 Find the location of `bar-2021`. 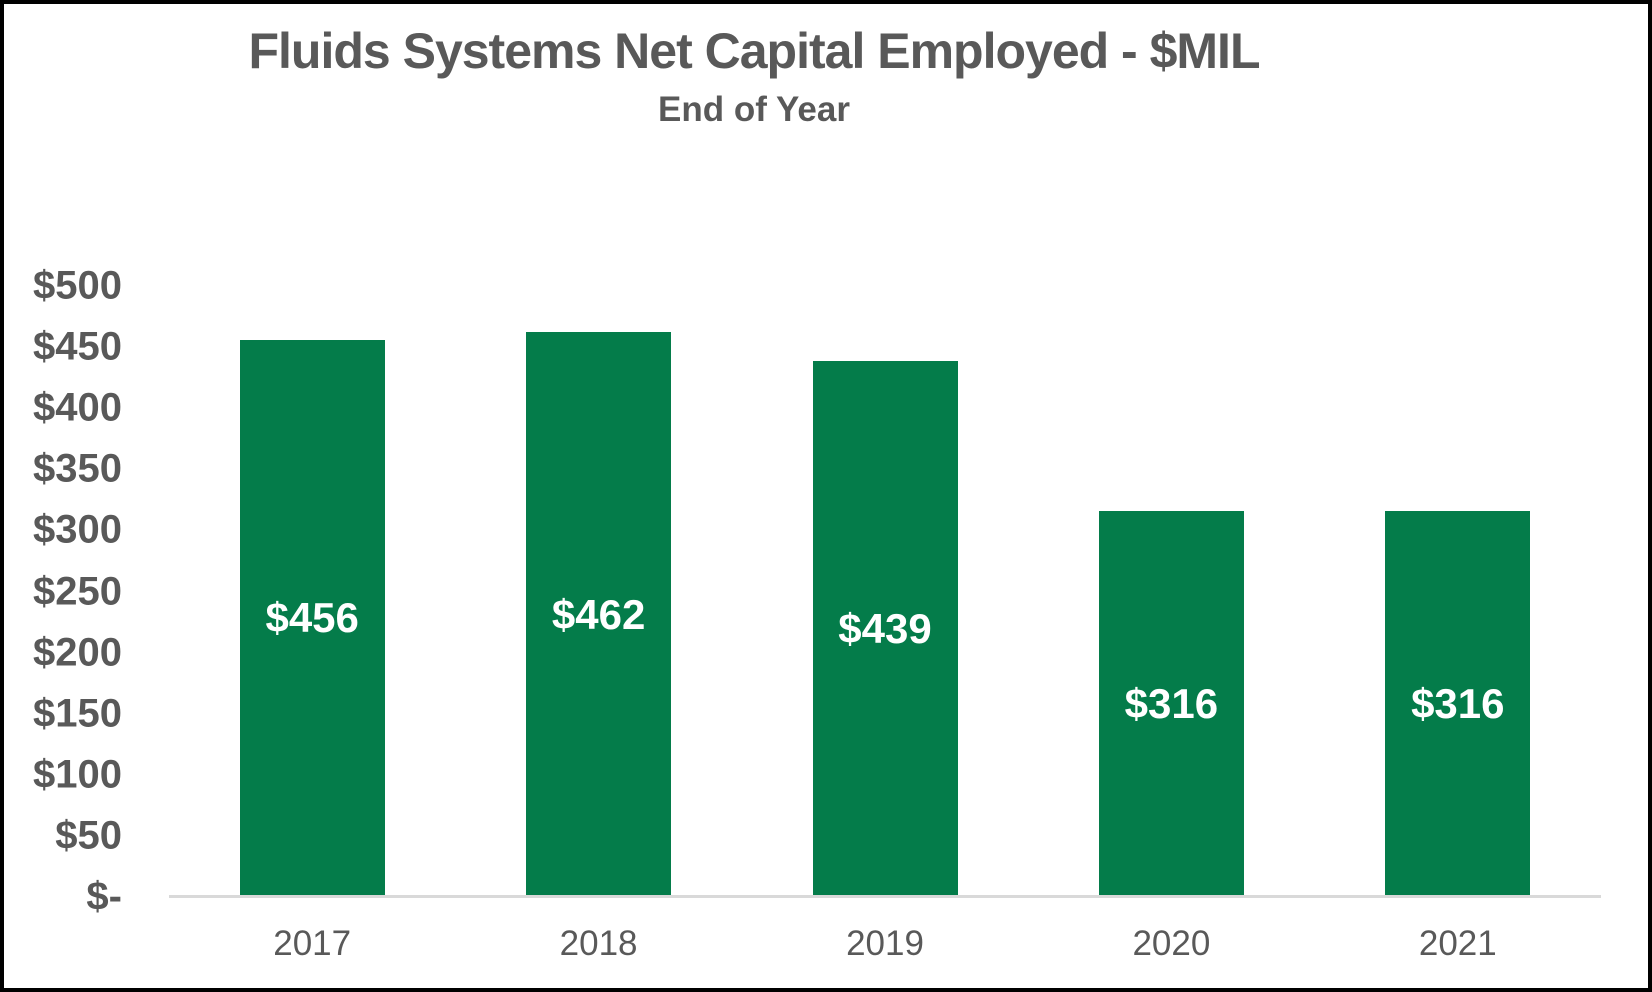

bar-2021 is located at coordinates (1458, 703).